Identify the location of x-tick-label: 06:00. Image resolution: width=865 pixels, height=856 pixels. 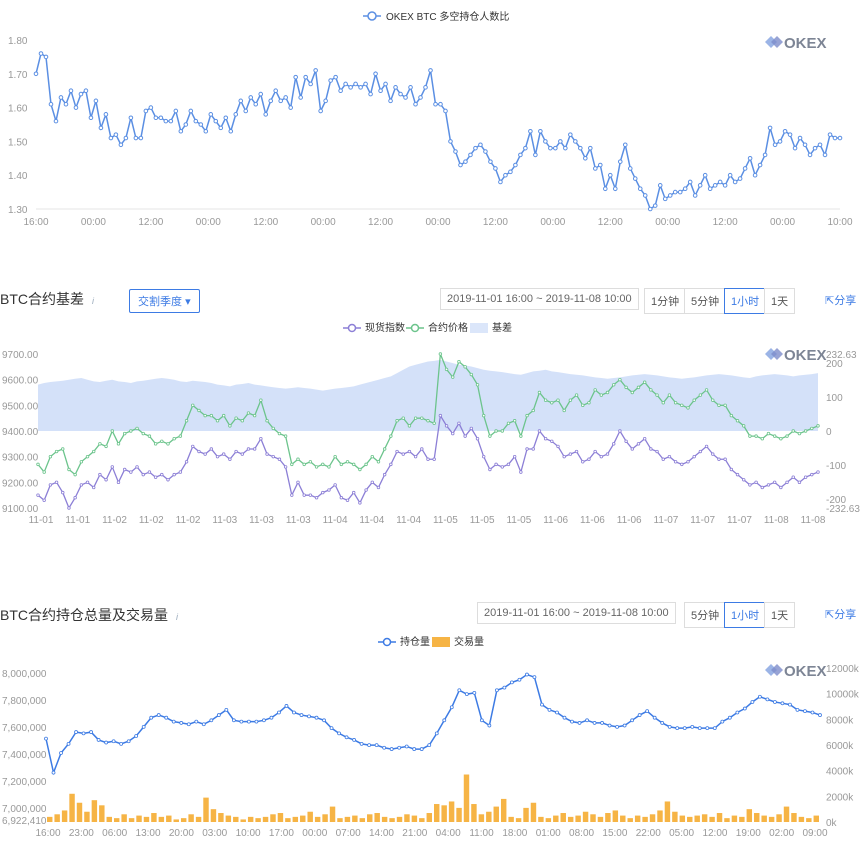
(114, 833).